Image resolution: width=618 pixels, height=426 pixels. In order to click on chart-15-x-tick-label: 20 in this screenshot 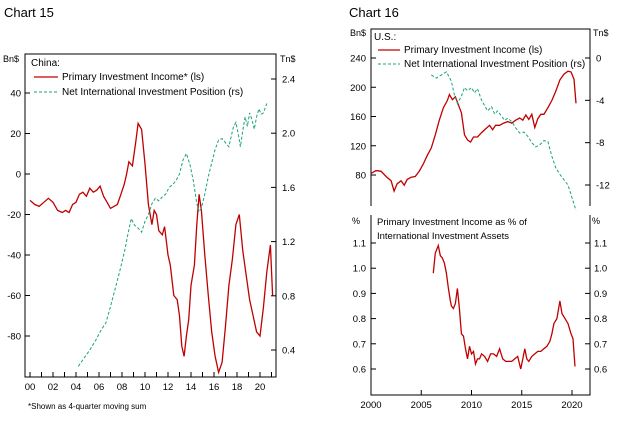, I will do `click(260, 387)`.